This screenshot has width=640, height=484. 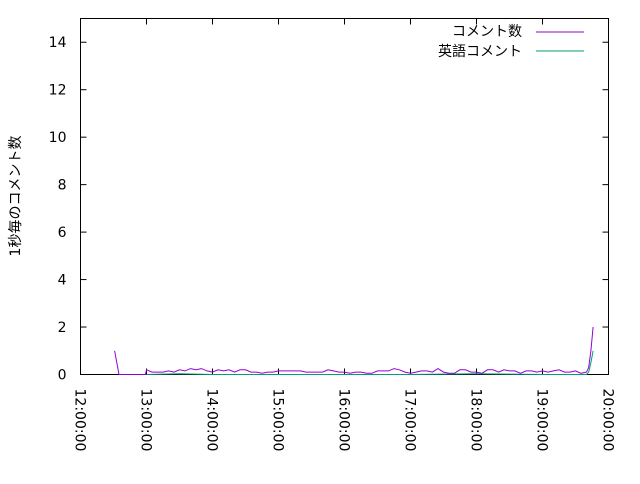 What do you see at coordinates (146, 420) in the screenshot?
I see `x-tick-label: 13:00:00` at bounding box center [146, 420].